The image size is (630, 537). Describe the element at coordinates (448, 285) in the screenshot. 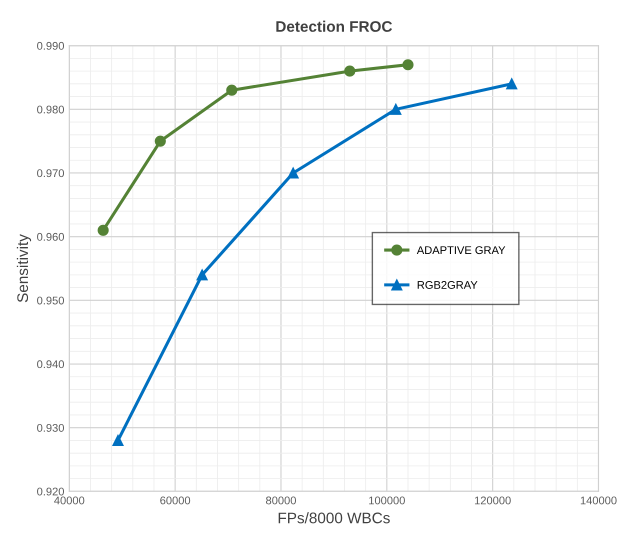

I see `legend-label: RGB2GRAY` at that location.